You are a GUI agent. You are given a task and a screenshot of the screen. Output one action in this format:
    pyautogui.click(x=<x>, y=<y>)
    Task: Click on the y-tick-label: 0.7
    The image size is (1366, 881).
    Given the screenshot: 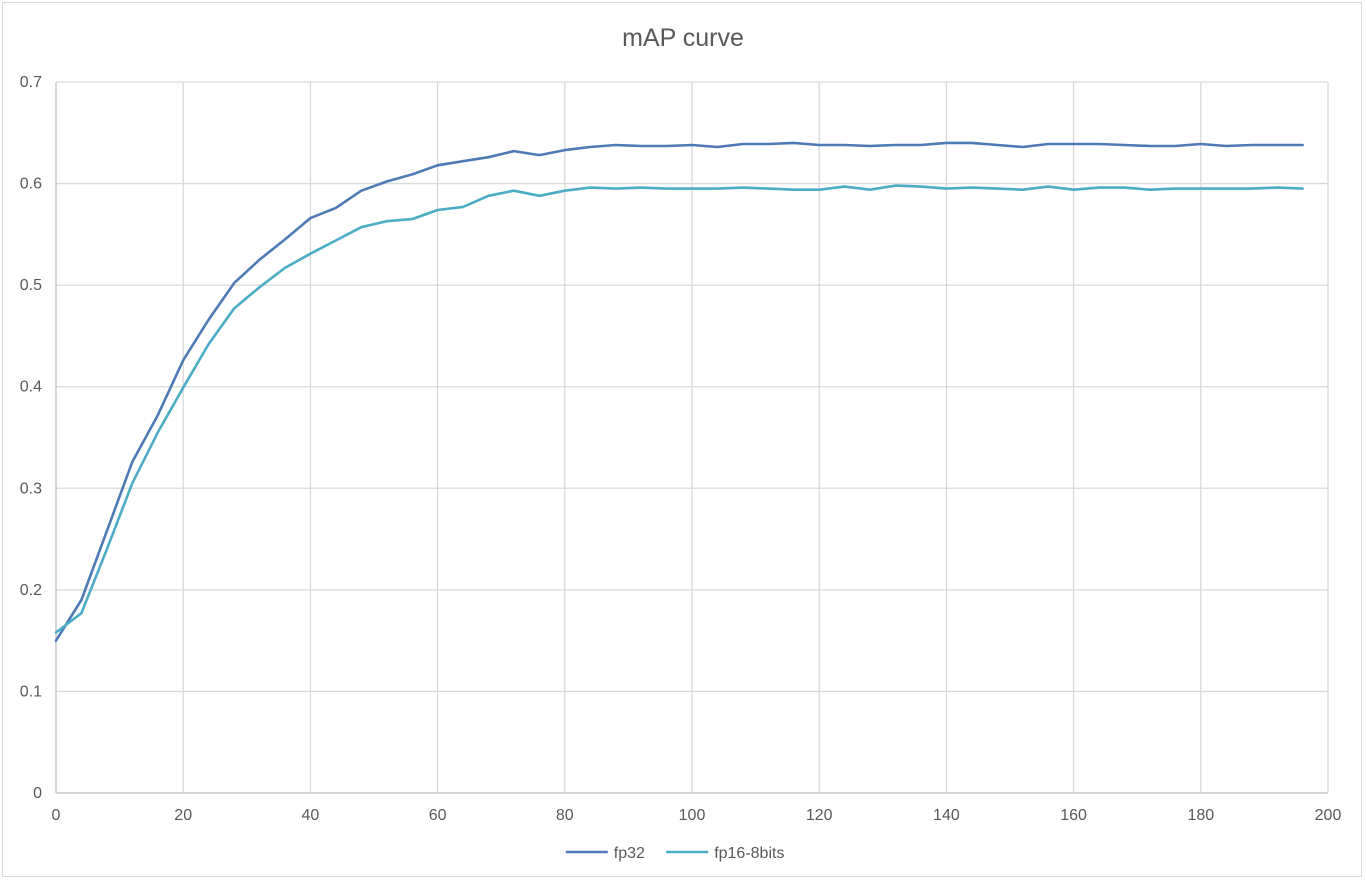 What is the action you would take?
    pyautogui.click(x=31, y=82)
    